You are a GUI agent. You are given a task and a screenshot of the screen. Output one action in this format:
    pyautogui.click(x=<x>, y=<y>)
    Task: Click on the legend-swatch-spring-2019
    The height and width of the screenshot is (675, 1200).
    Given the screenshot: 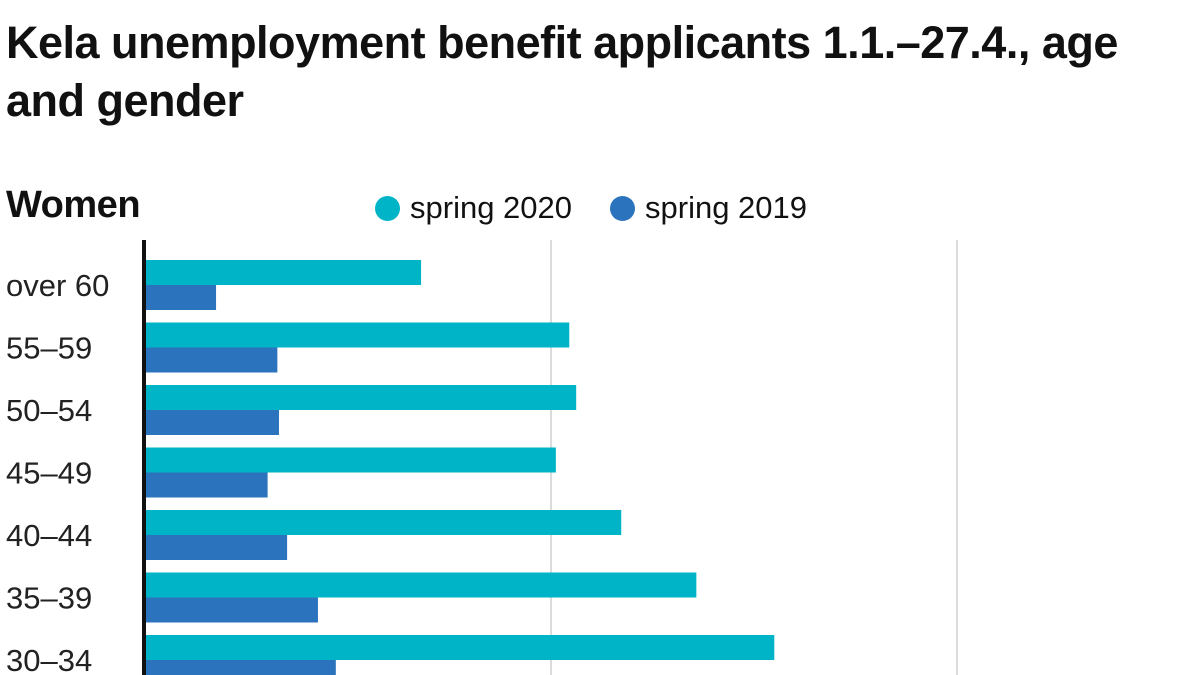 What is the action you would take?
    pyautogui.click(x=623, y=208)
    